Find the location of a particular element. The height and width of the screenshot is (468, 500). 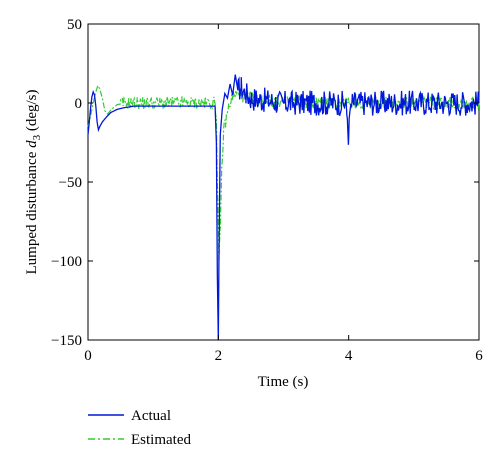

y-tick-label: −50 is located at coordinates (70, 183).